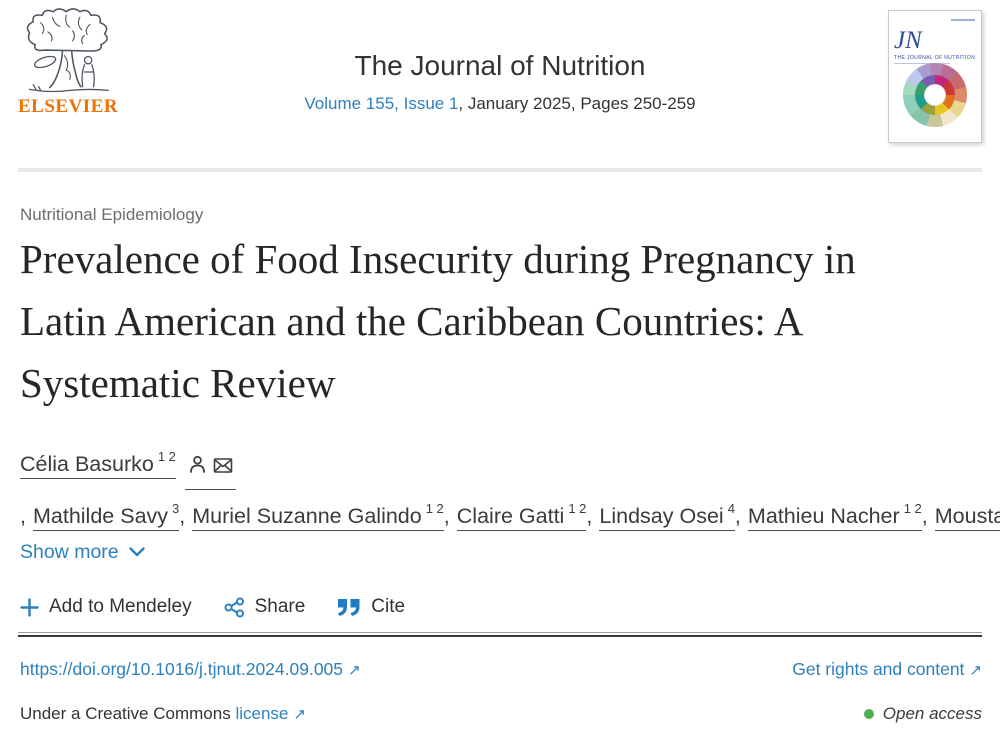 This screenshot has height=753, width=1000. I want to click on envelope-icon, so click(223, 465).